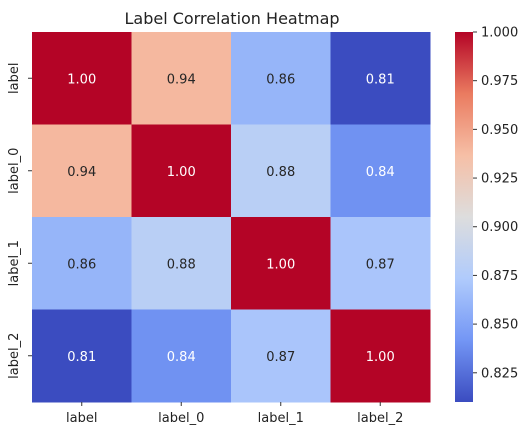 This screenshot has height=434, width=532. I want to click on chart-title: Label Correlation Heatmap, so click(231, 18).